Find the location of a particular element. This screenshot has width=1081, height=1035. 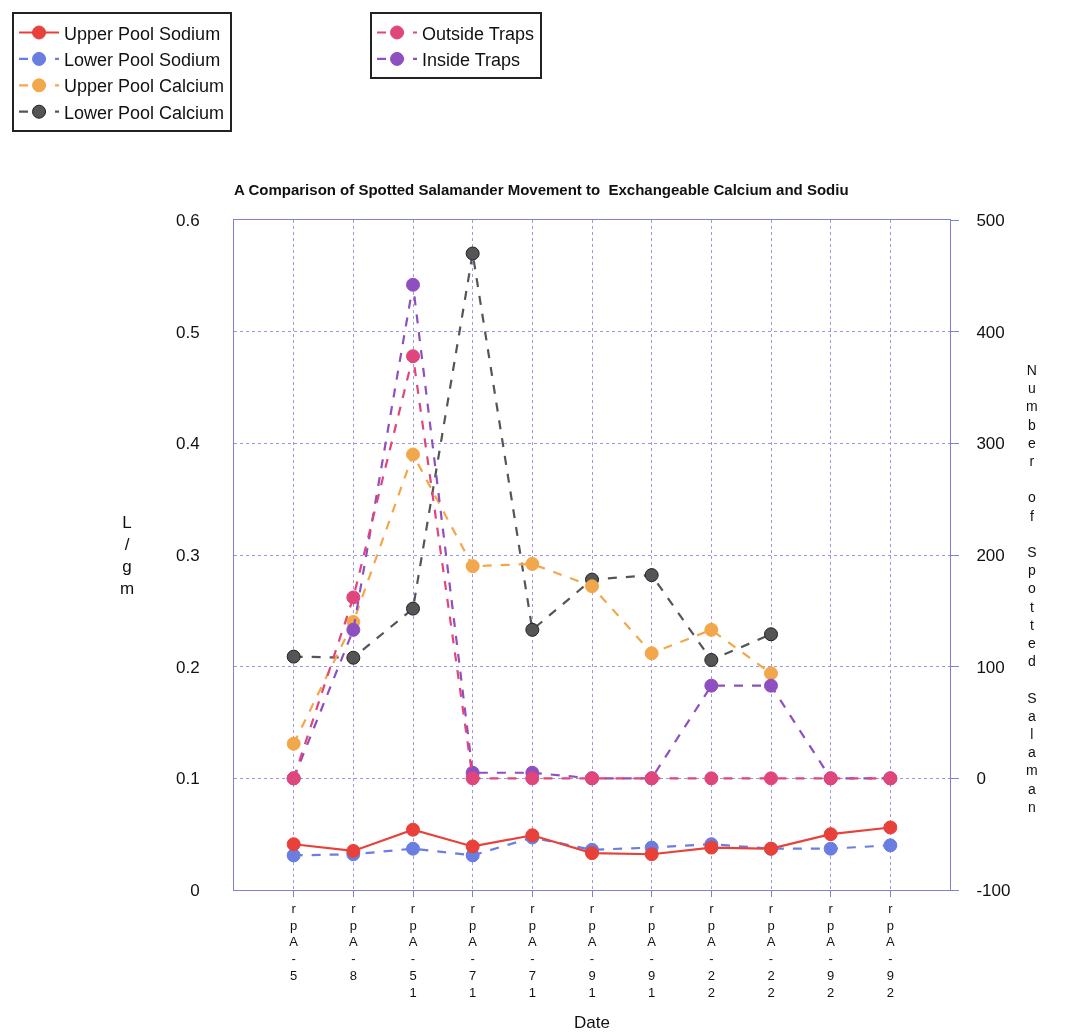

x-tick-label: rpA-8 is located at coordinates (353, 942).